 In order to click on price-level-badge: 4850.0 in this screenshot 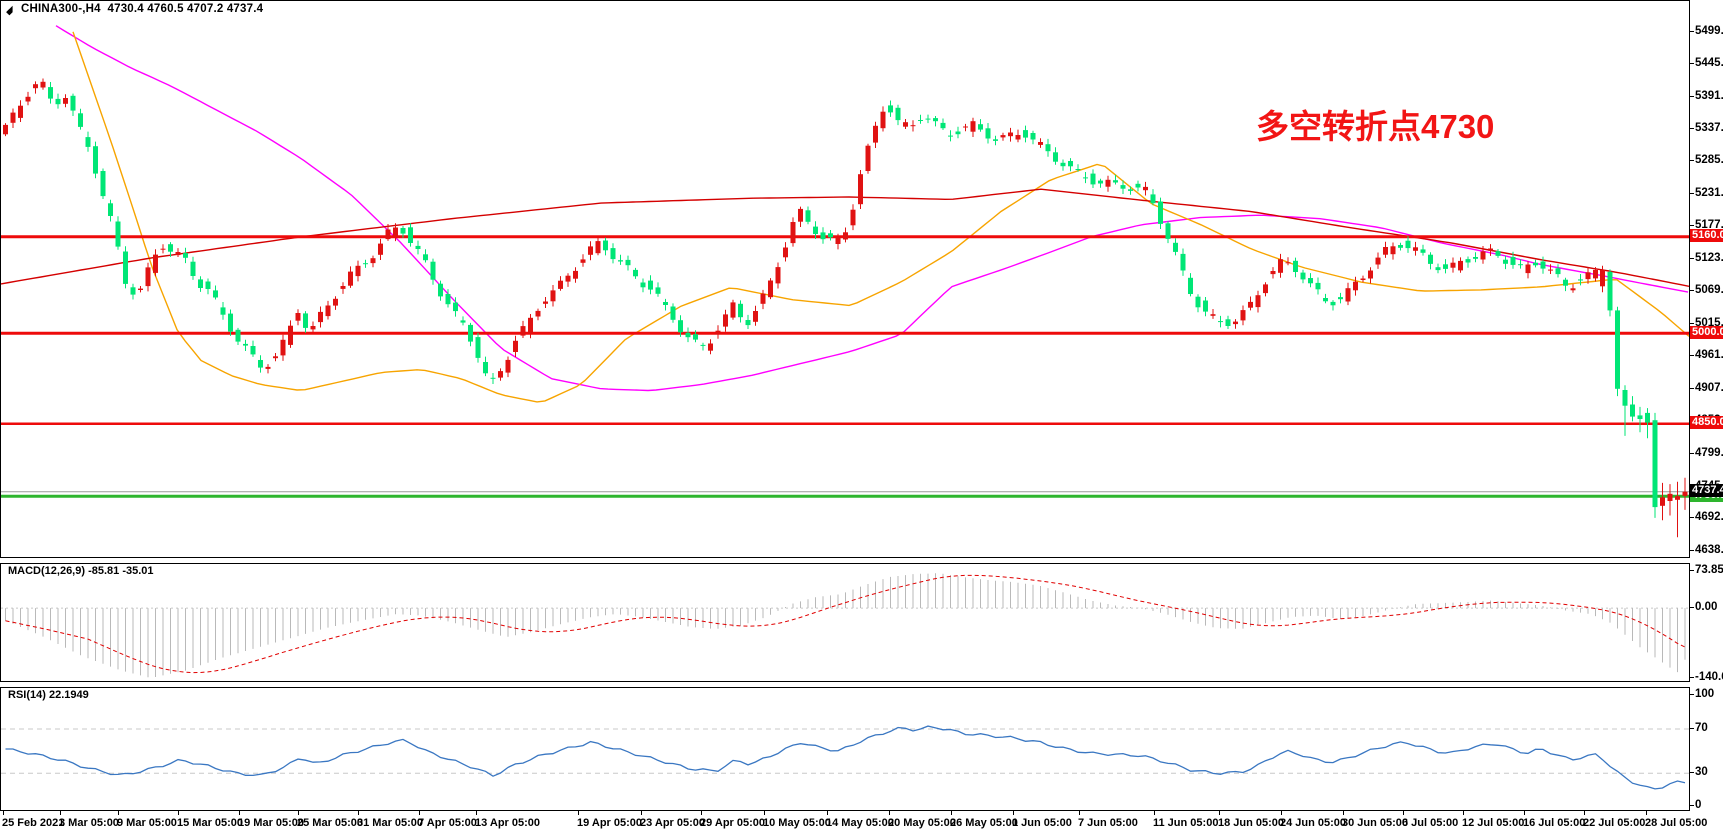, I will do `click(1706, 423)`.